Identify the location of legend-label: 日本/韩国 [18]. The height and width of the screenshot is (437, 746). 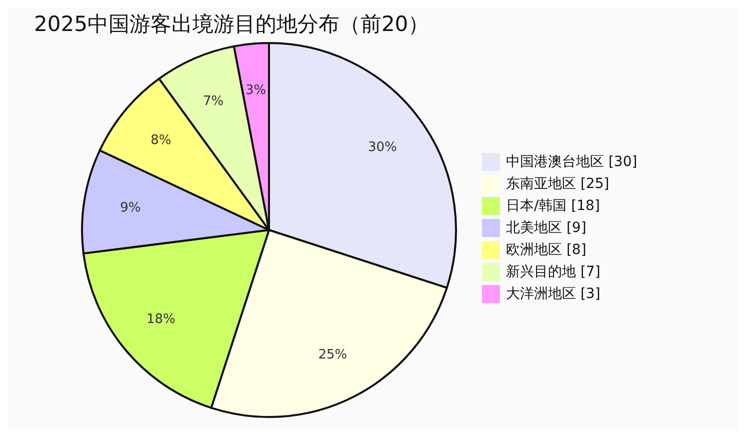
(553, 206).